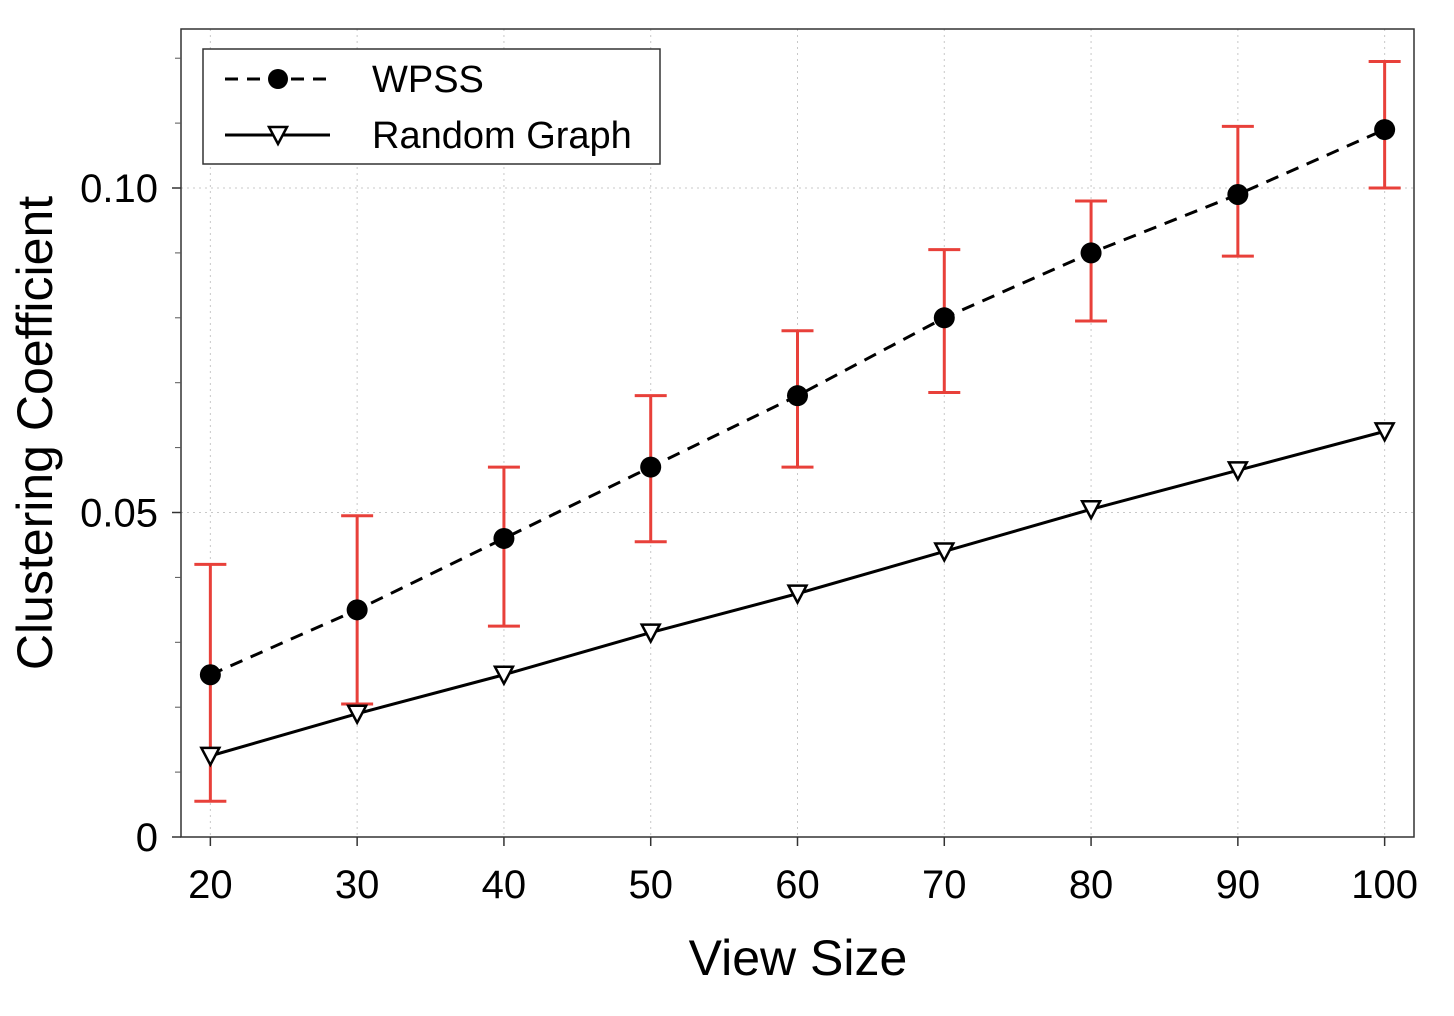 This screenshot has width=1454, height=1016. What do you see at coordinates (35, 433) in the screenshot?
I see `y-axis-title: Clustering Coefficient` at bounding box center [35, 433].